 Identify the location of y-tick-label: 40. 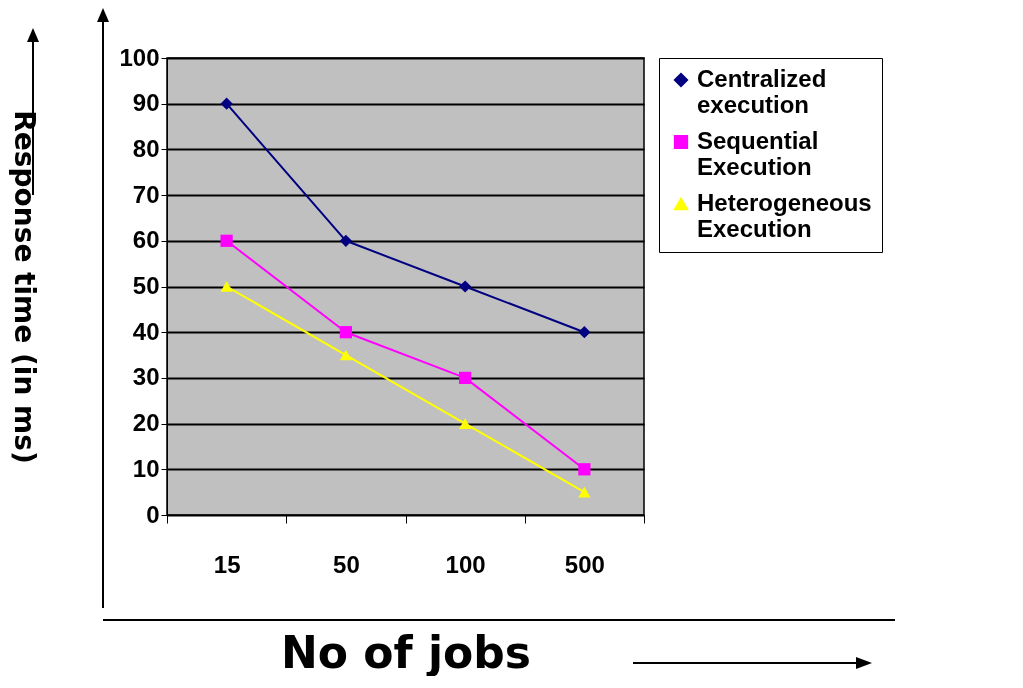
(146, 331).